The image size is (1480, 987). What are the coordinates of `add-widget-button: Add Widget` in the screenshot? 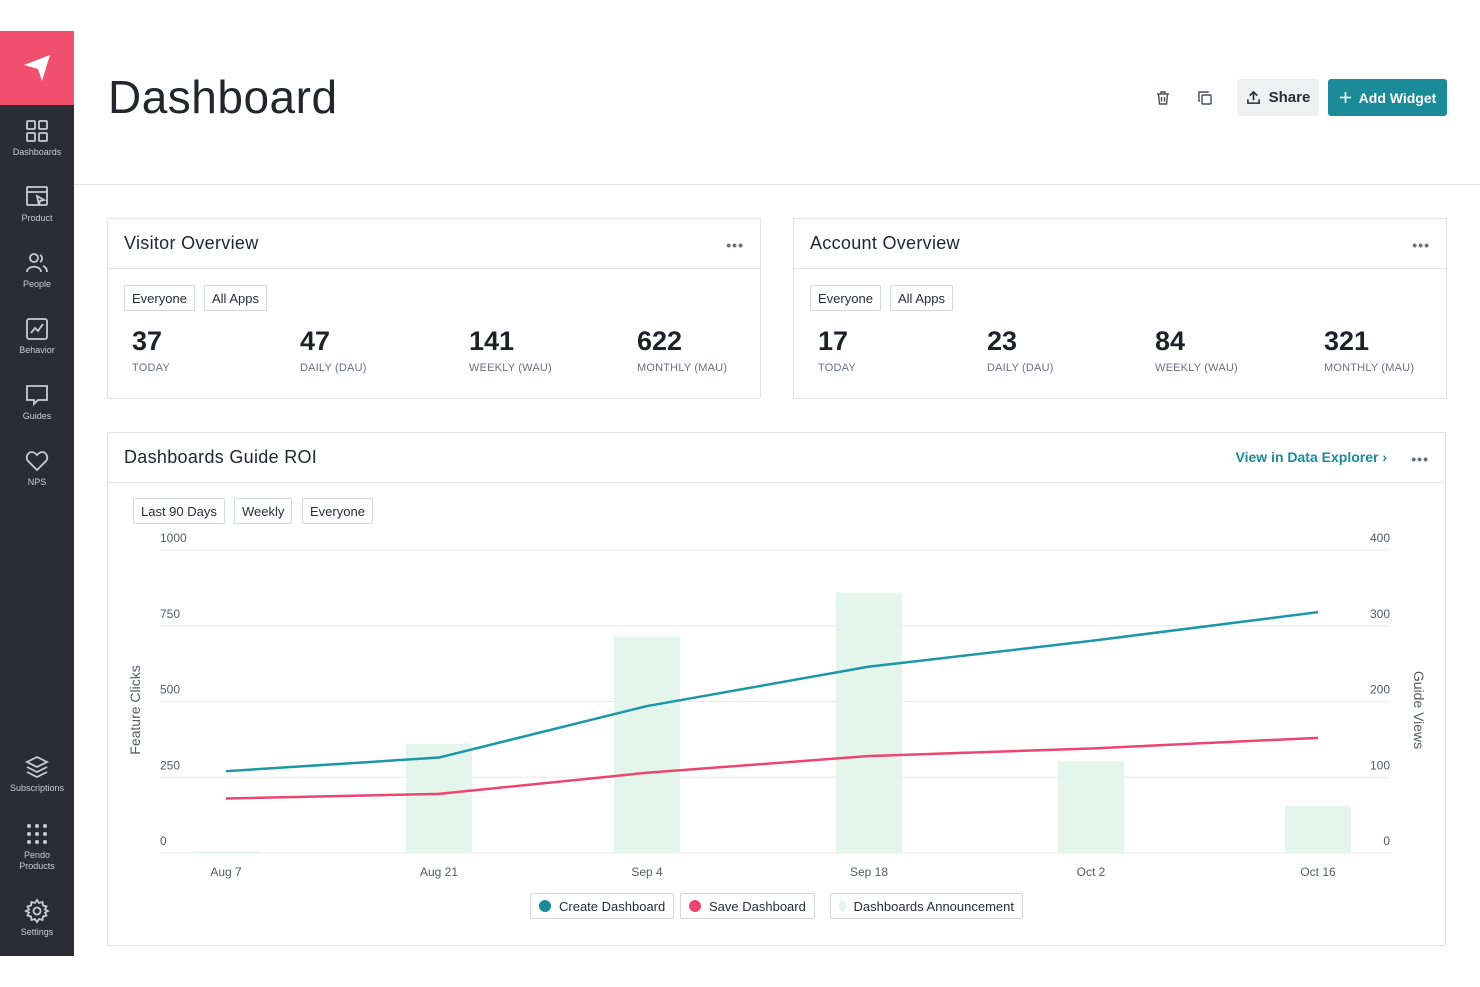 It's located at (1387, 97).